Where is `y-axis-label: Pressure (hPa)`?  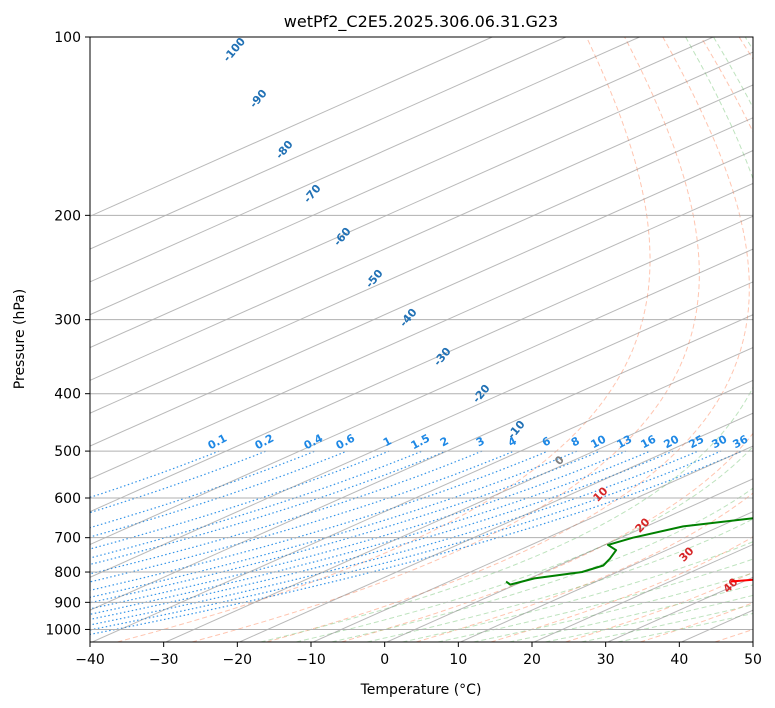
y-axis-label: Pressure (hPa) is located at coordinates (20, 339).